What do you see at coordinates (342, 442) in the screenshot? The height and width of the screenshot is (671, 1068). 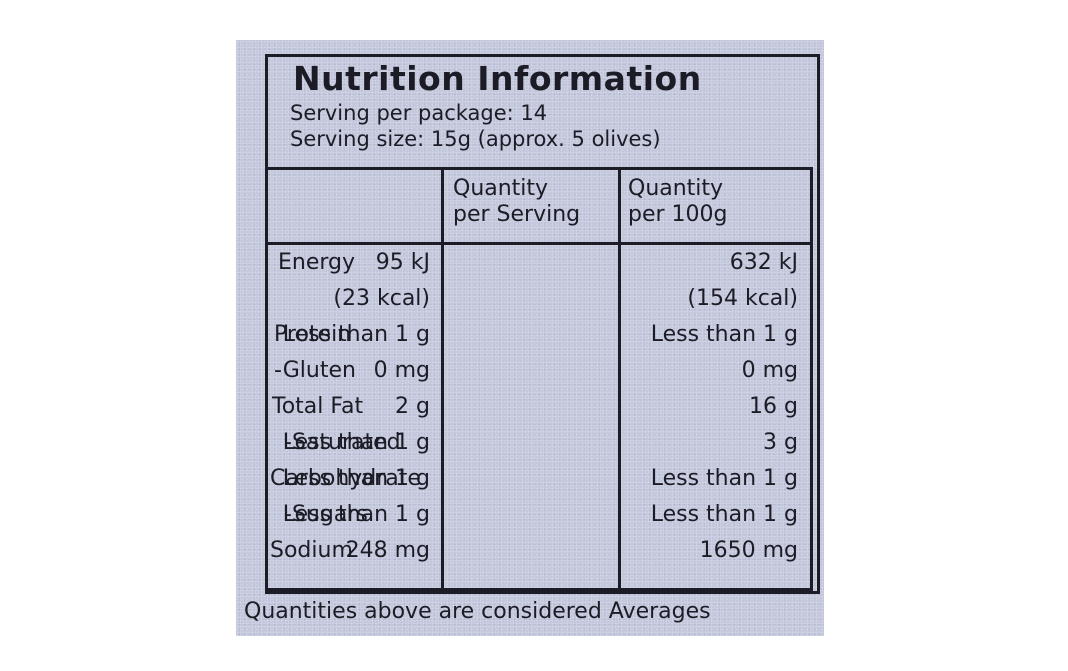 I see `nutrient-name: -Saturated` at bounding box center [342, 442].